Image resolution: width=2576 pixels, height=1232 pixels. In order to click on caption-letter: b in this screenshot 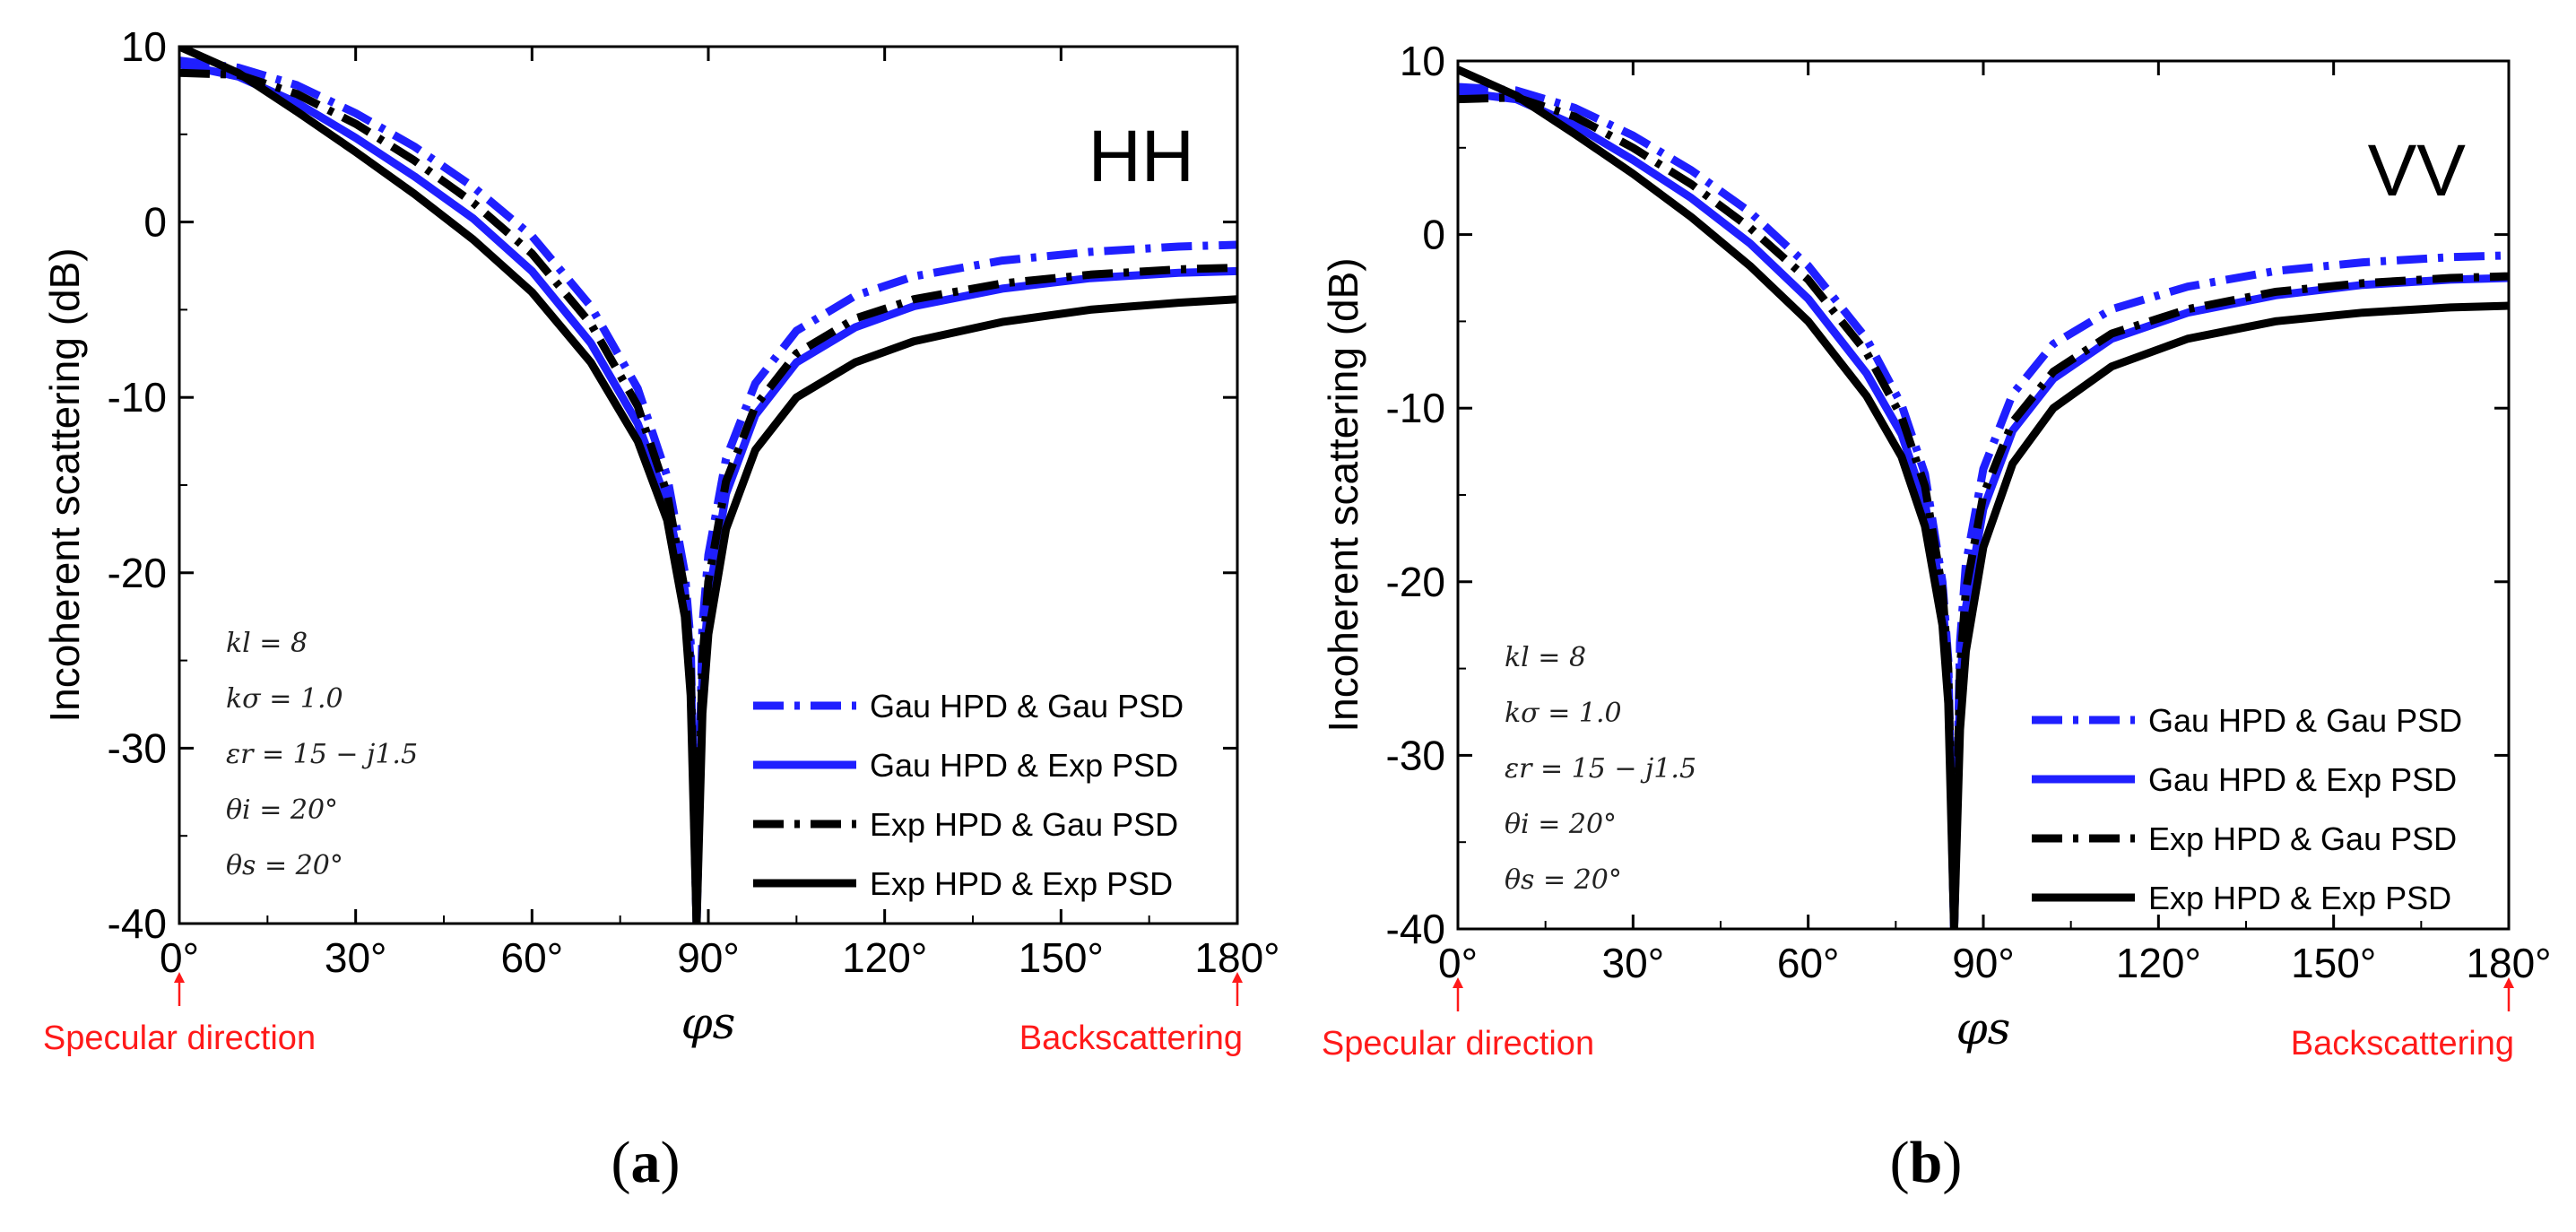, I will do `click(1926, 1162)`.